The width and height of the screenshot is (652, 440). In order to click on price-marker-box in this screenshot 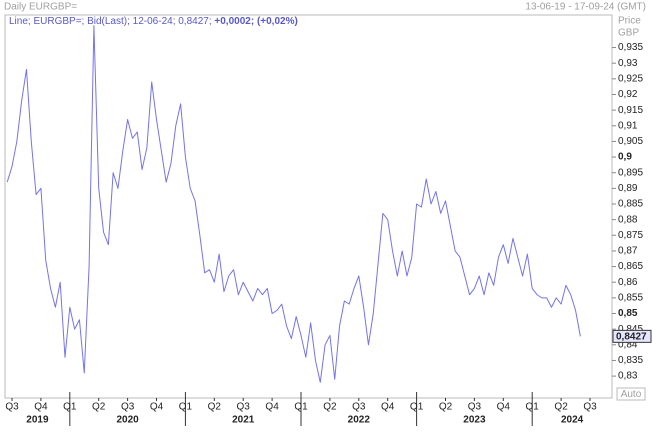, I will do `click(632, 336)`.